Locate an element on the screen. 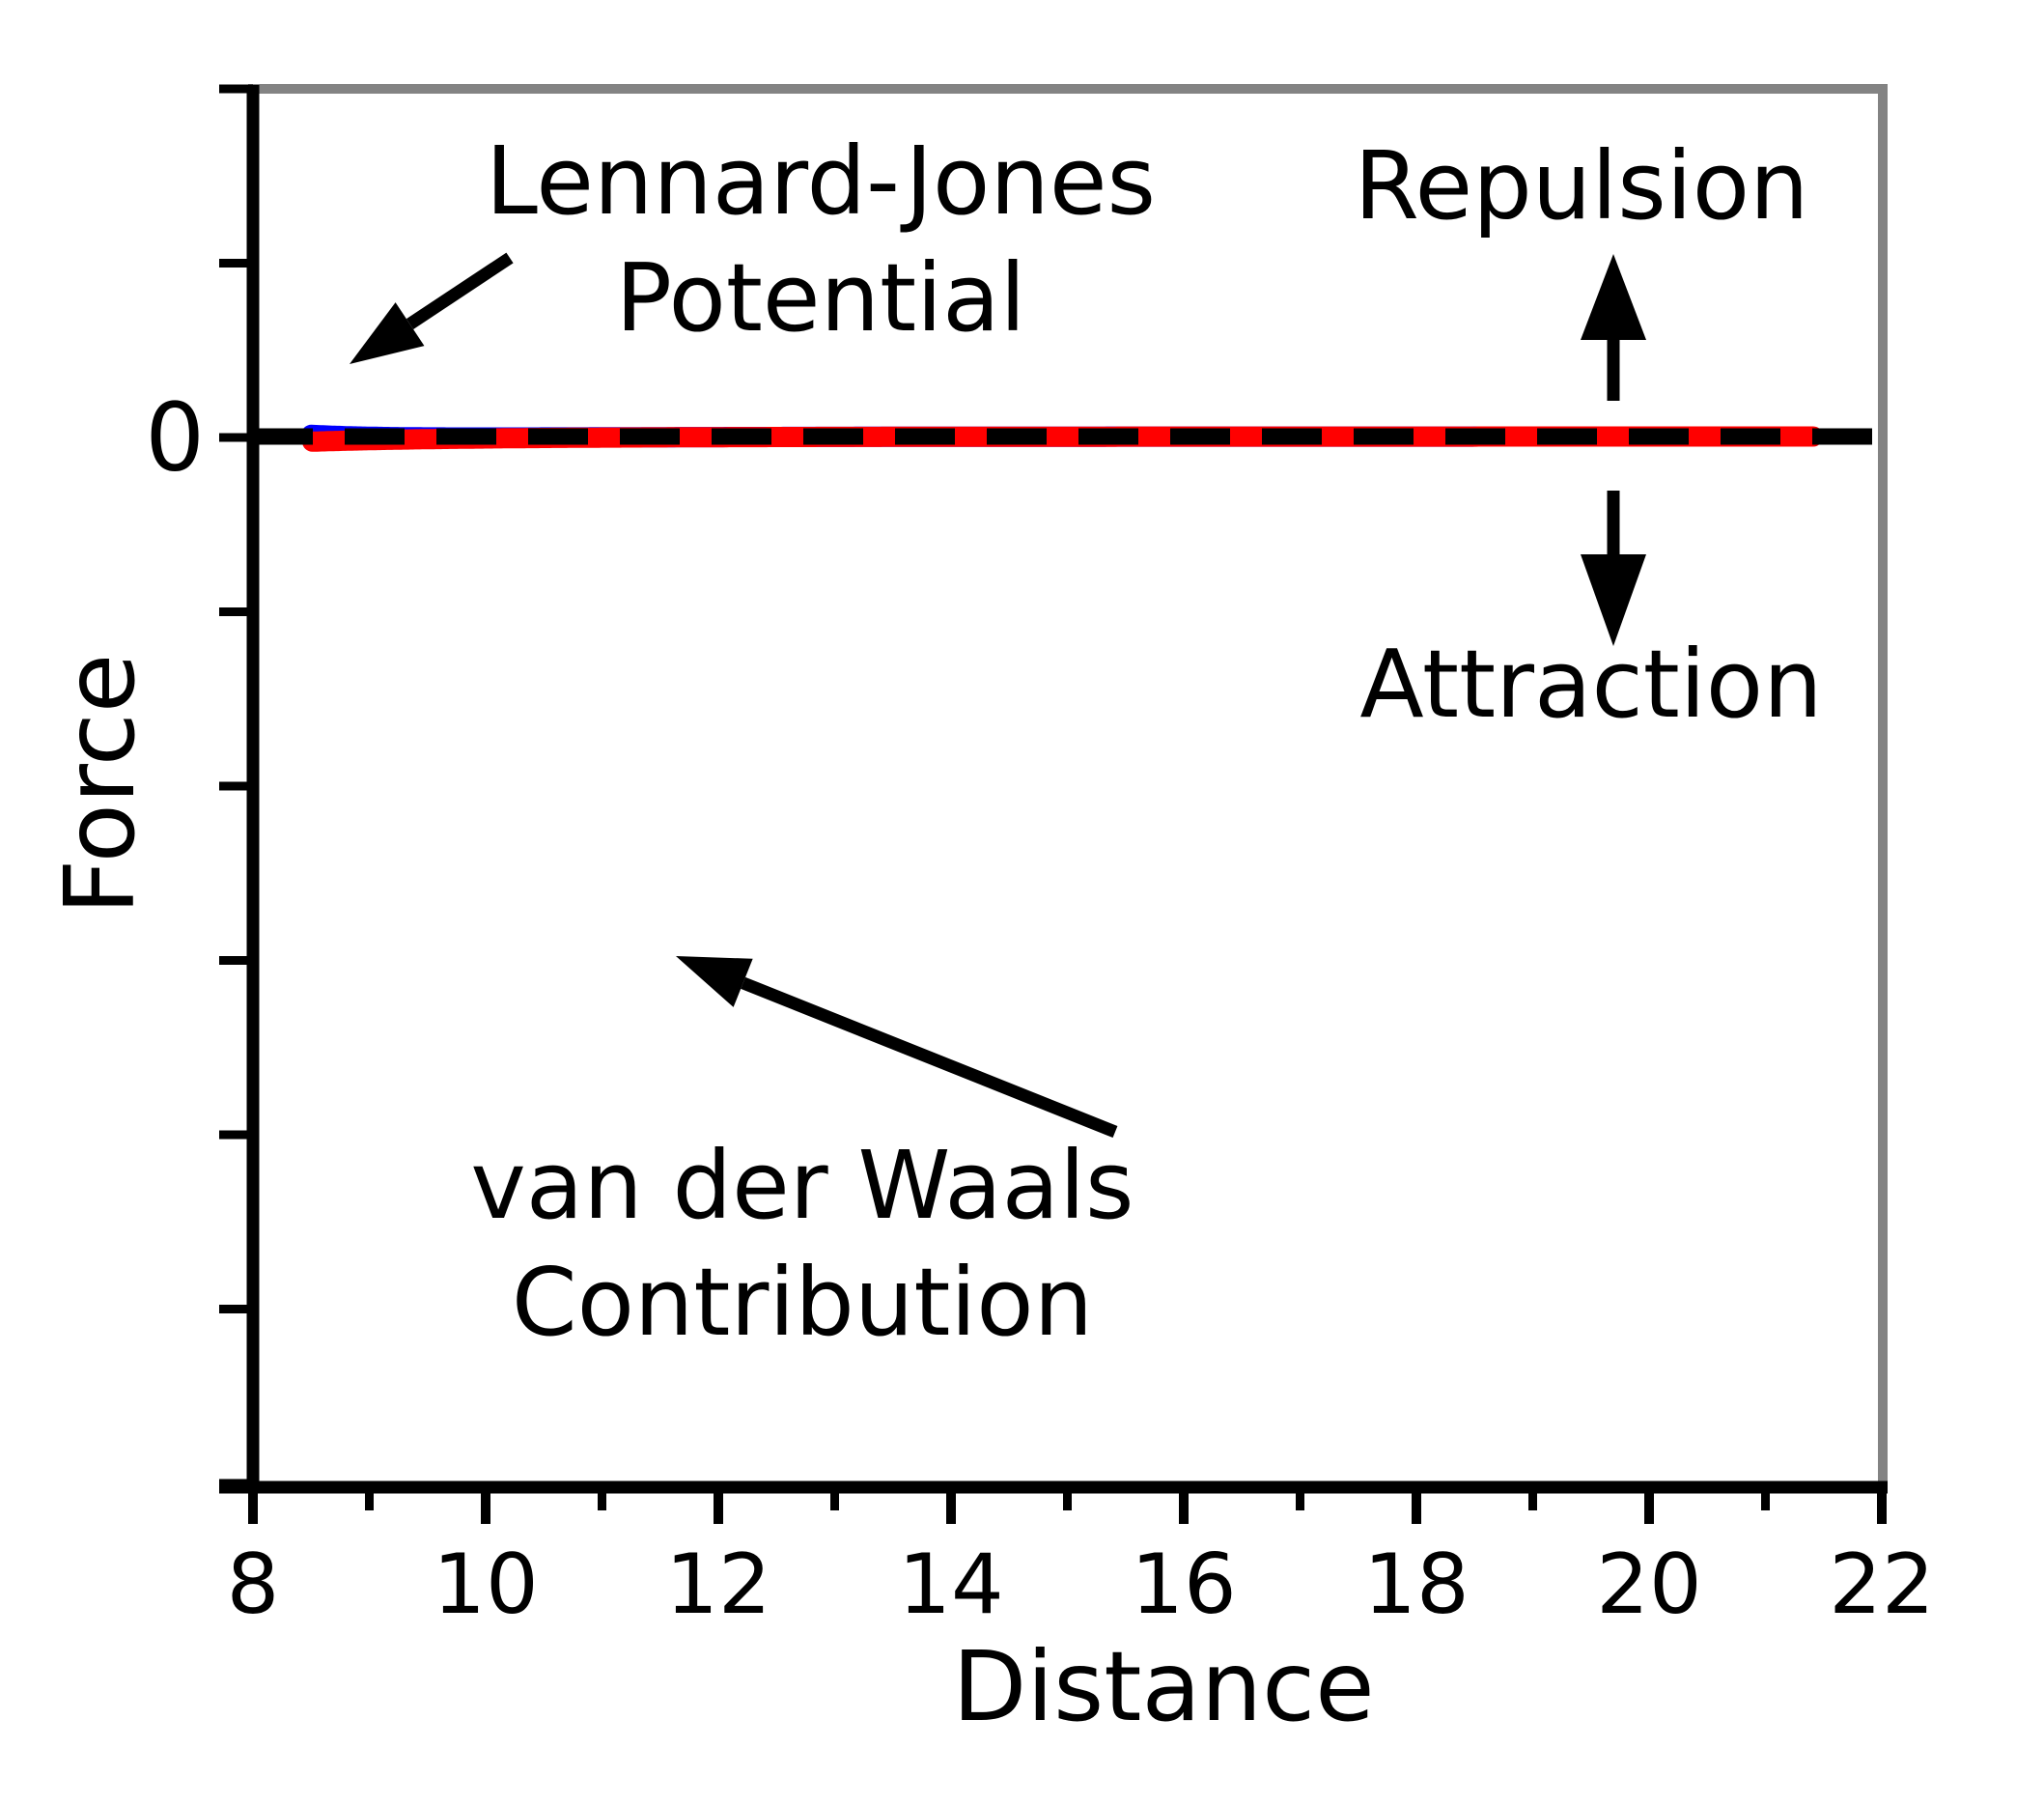  attraction-down-arrow-head is located at coordinates (1614, 600).